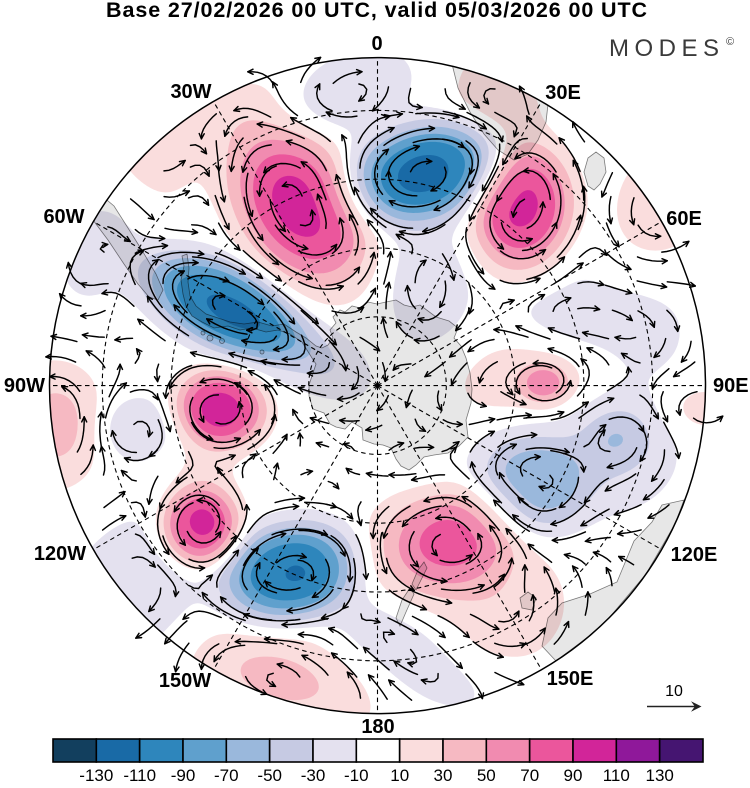 This screenshot has height=788, width=750. Describe the element at coordinates (529, 774) in the screenshot. I see `svg-text: 70` at that location.